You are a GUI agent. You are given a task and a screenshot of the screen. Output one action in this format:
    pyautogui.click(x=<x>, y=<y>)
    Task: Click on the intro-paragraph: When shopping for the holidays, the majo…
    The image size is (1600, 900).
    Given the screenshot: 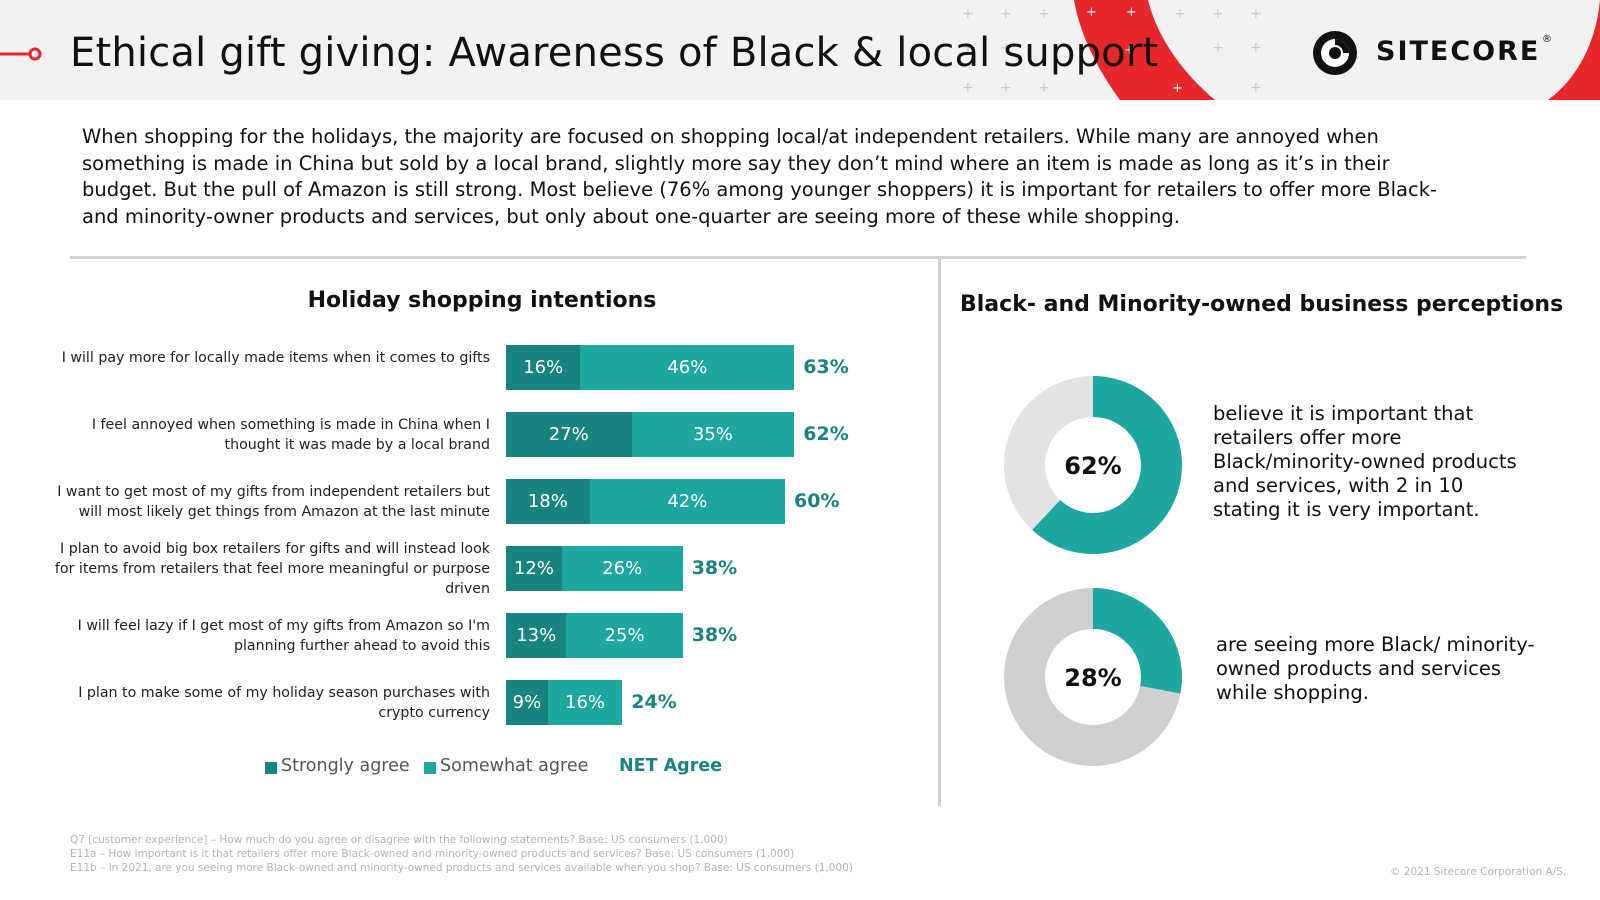 What is the action you would take?
    pyautogui.click(x=760, y=176)
    